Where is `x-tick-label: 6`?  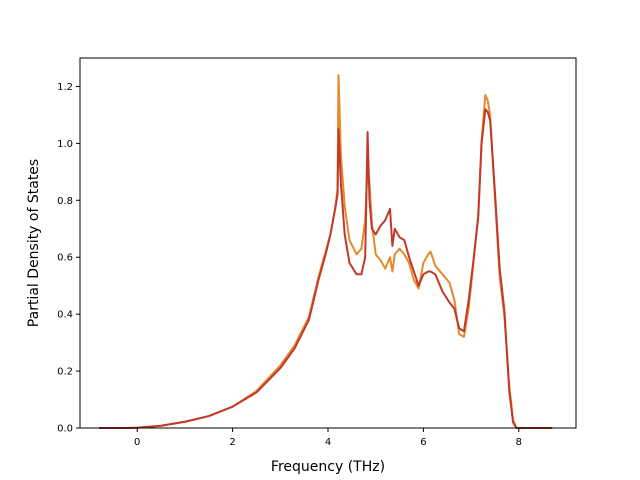 x-tick-label: 6 is located at coordinates (423, 442).